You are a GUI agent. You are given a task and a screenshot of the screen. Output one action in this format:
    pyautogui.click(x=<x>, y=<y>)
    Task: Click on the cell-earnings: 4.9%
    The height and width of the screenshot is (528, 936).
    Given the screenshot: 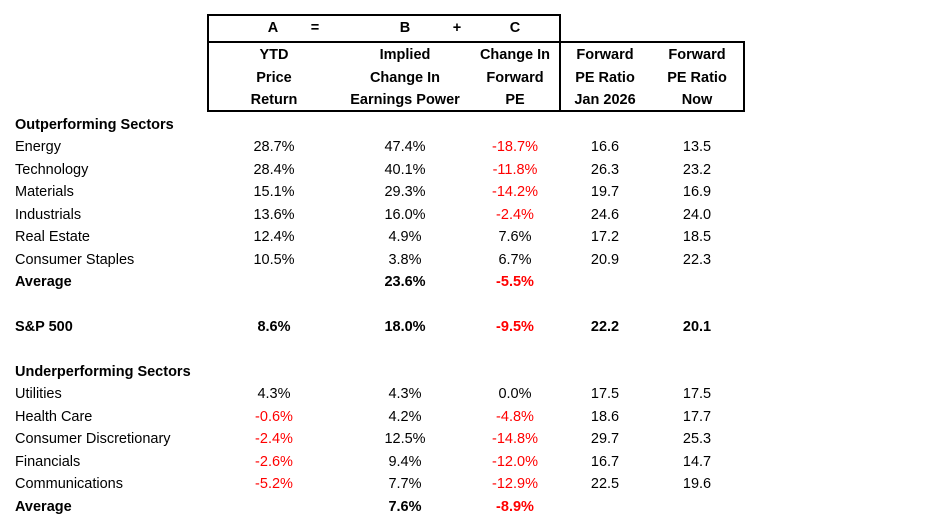 What is the action you would take?
    pyautogui.click(x=405, y=237)
    